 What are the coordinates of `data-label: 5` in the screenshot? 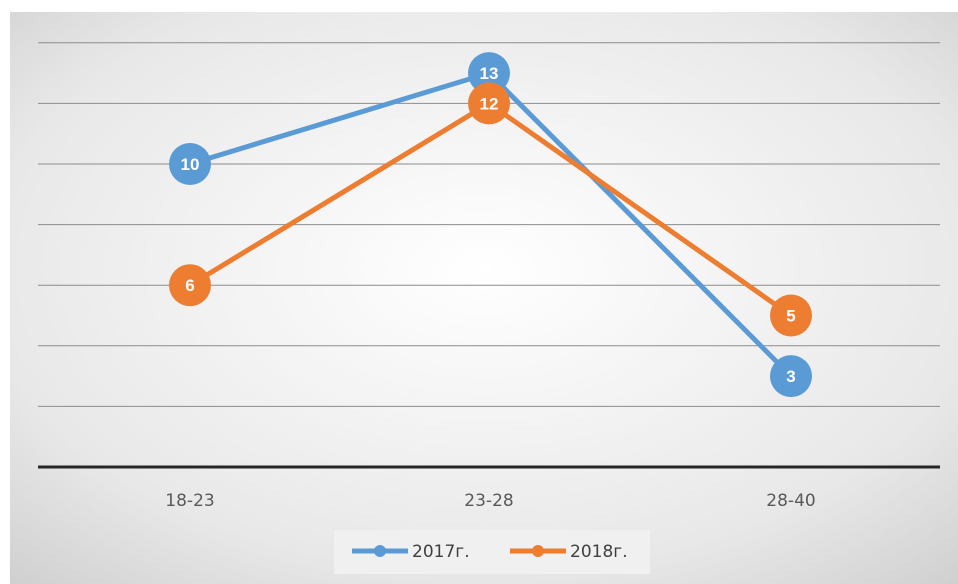 It's located at (790, 316).